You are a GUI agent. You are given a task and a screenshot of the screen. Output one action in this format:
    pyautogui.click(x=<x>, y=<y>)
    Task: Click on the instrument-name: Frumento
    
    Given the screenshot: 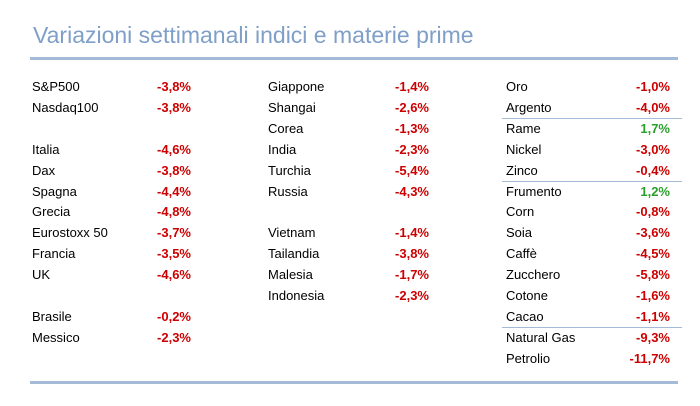 What is the action you would take?
    pyautogui.click(x=534, y=191)
    